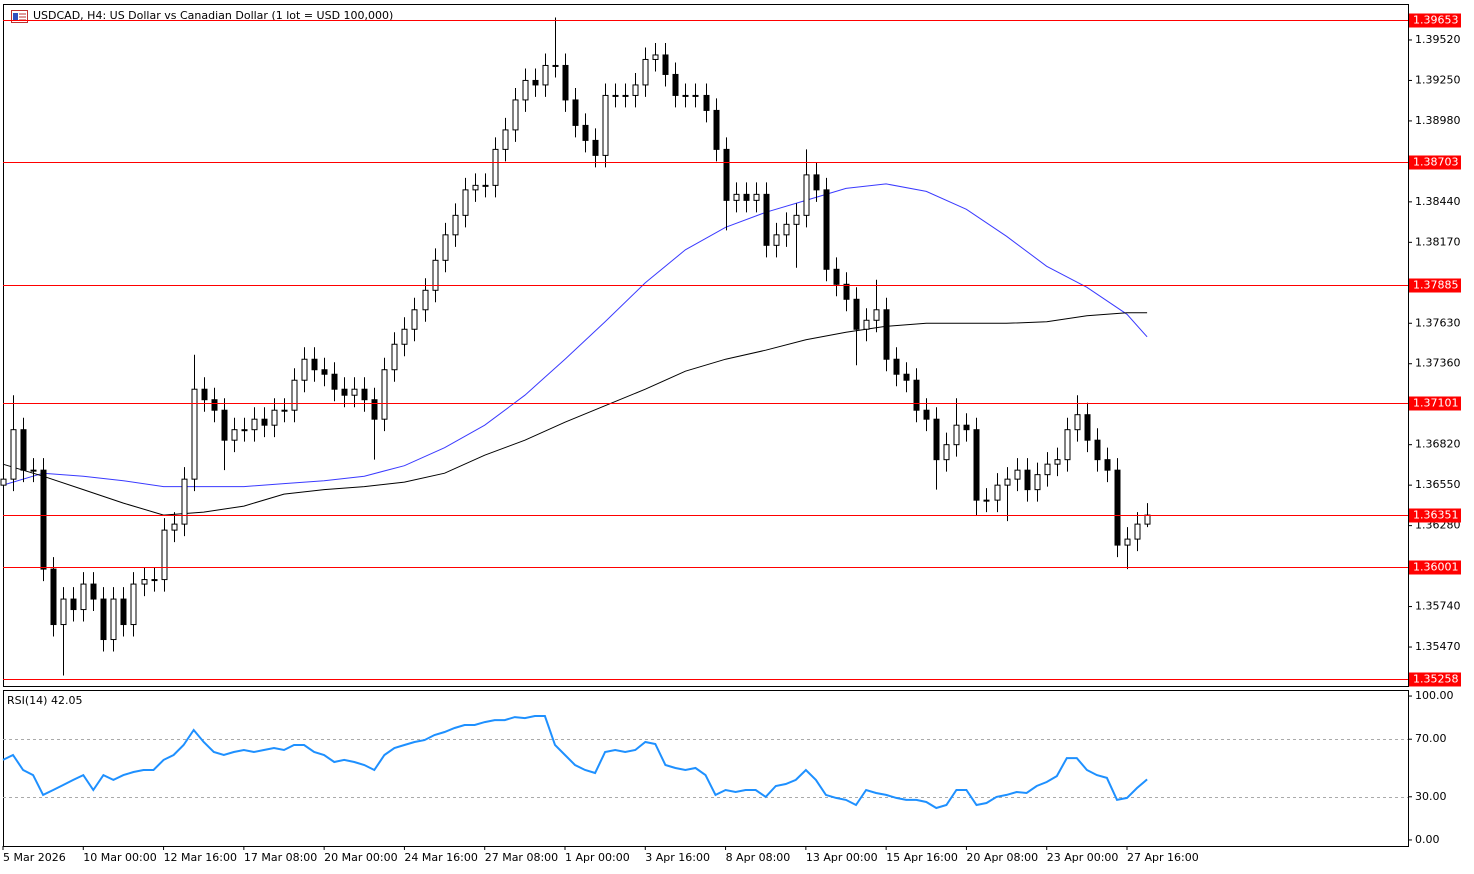 The width and height of the screenshot is (1474, 874). Describe the element at coordinates (1436, 162) in the screenshot. I see `level-label: 1.38703` at that location.